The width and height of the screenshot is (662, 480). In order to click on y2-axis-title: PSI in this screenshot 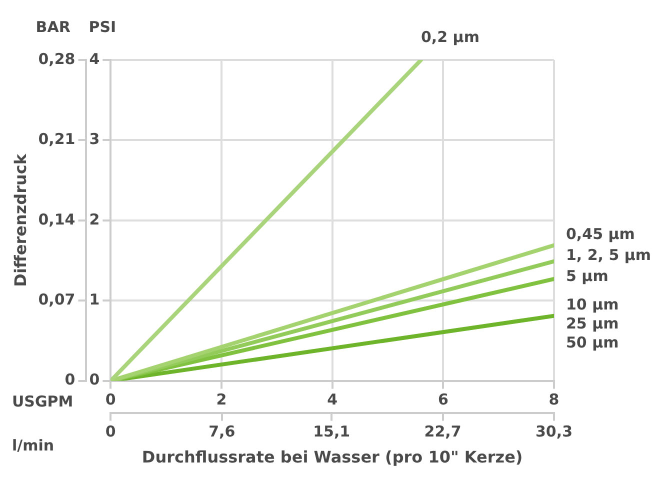, I will do `click(102, 27)`.